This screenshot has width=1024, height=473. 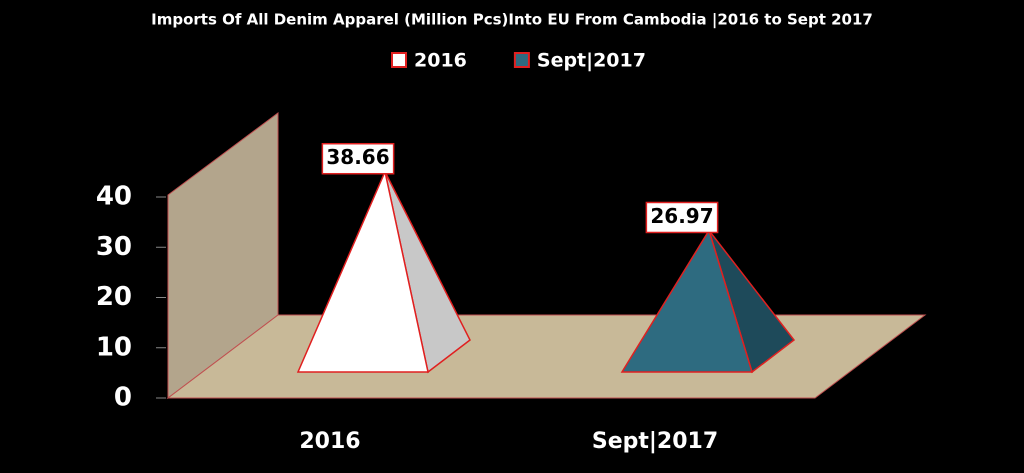 What do you see at coordinates (591, 61) in the screenshot?
I see `legend-label: Sept|2017` at bounding box center [591, 61].